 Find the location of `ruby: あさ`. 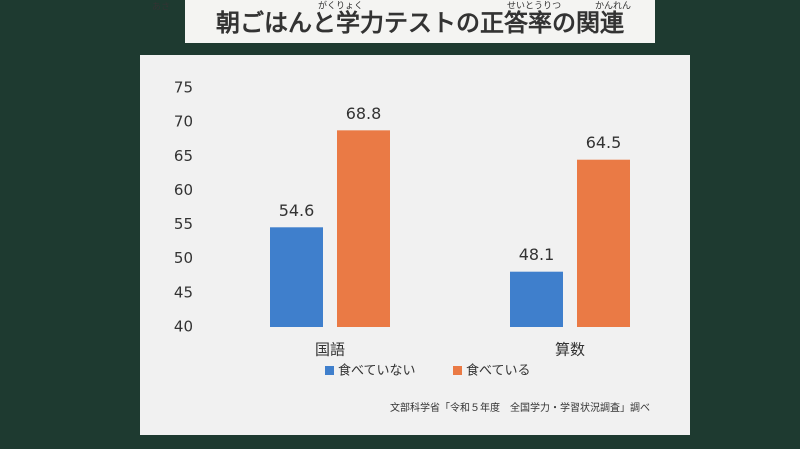

ruby: あさ is located at coordinates (161, 7).